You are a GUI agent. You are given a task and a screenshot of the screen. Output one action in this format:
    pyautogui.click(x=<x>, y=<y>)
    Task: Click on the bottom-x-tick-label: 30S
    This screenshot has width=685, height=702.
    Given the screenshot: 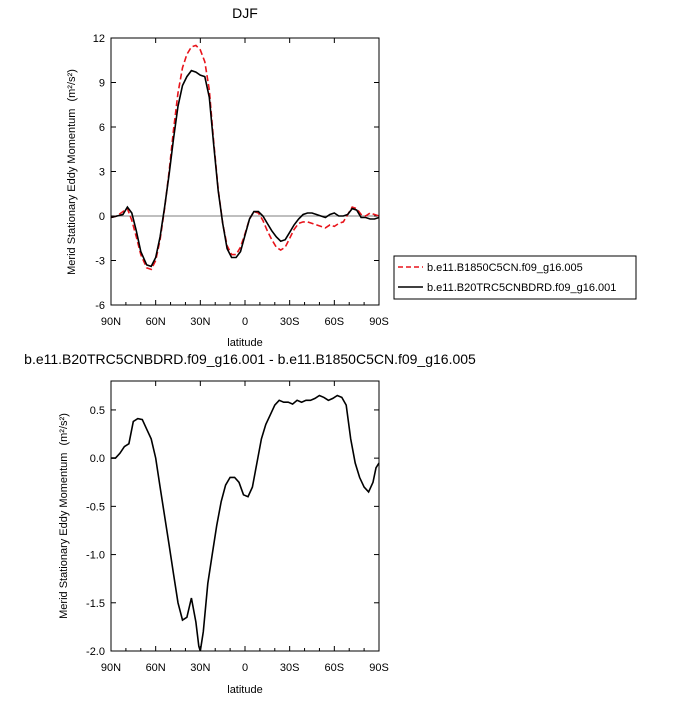 What is the action you would take?
    pyautogui.click(x=290, y=668)
    